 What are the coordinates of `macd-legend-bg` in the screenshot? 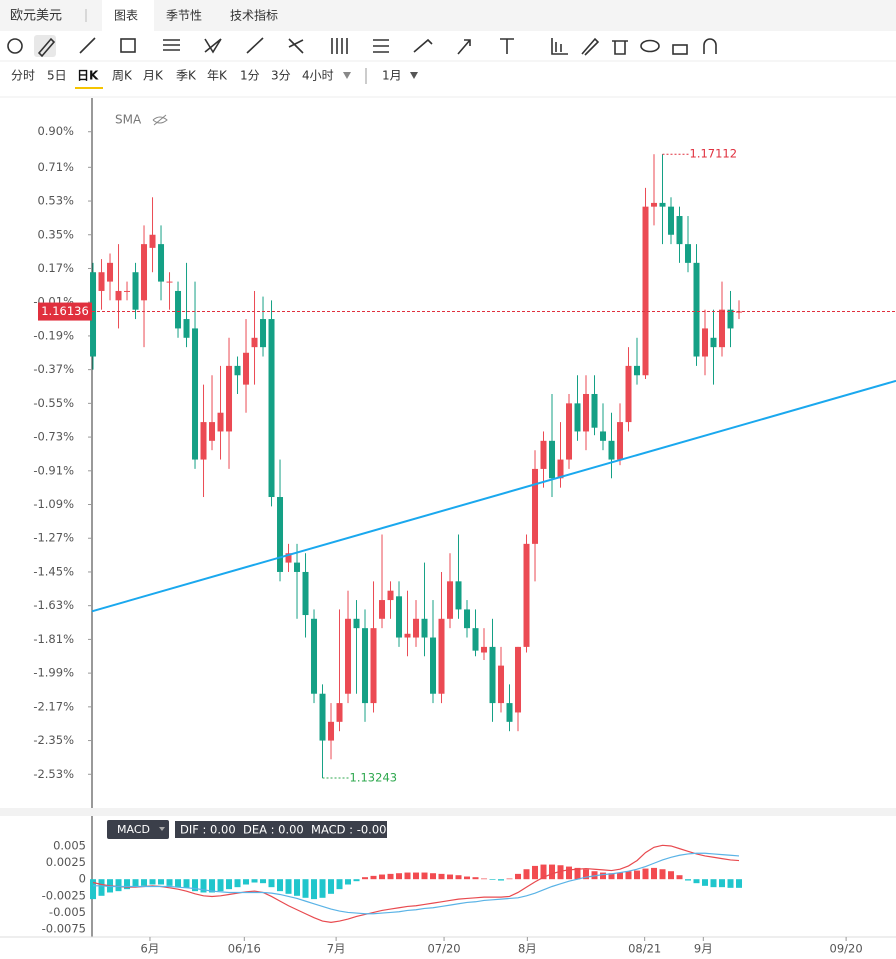 It's located at (281, 829).